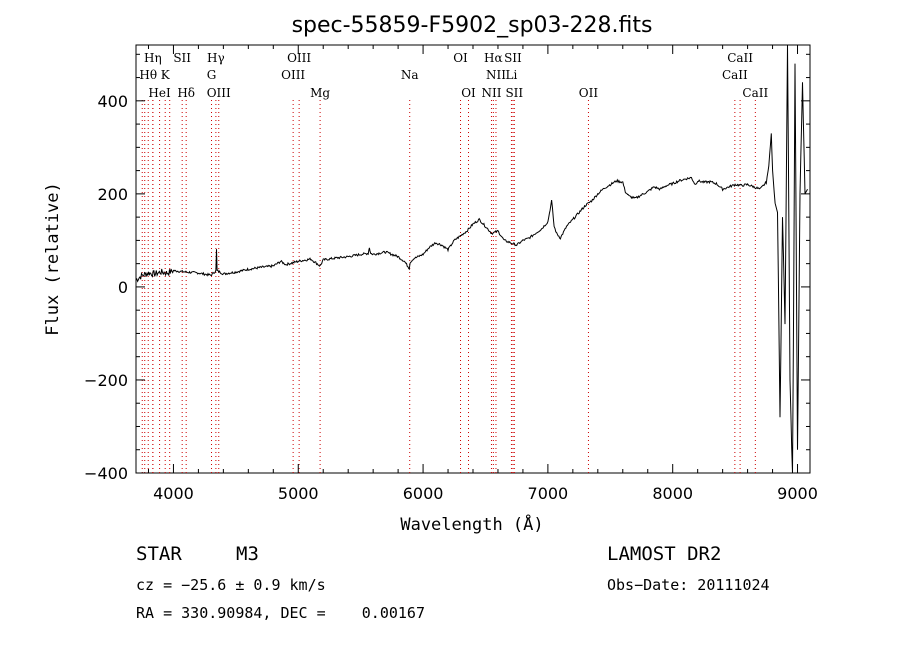  I want to click on x-tick-label: 9000, so click(797, 493).